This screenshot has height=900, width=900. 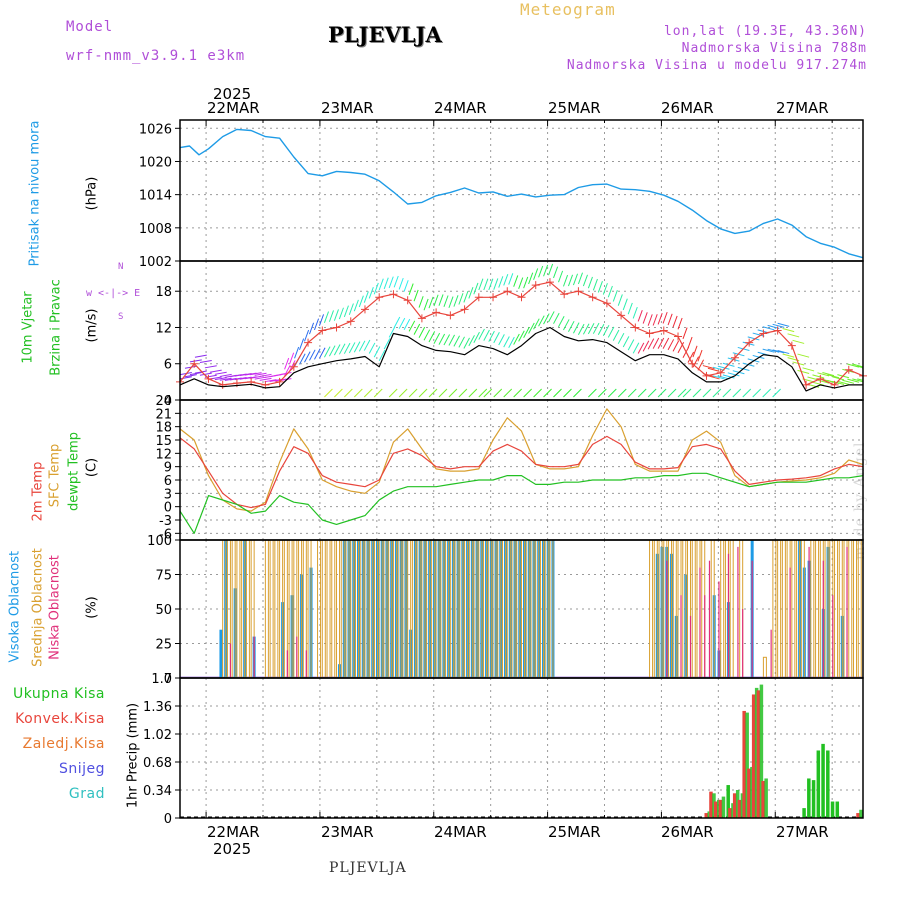 What do you see at coordinates (568, 9) in the screenshot?
I see `product-title: Meteogram` at bounding box center [568, 9].